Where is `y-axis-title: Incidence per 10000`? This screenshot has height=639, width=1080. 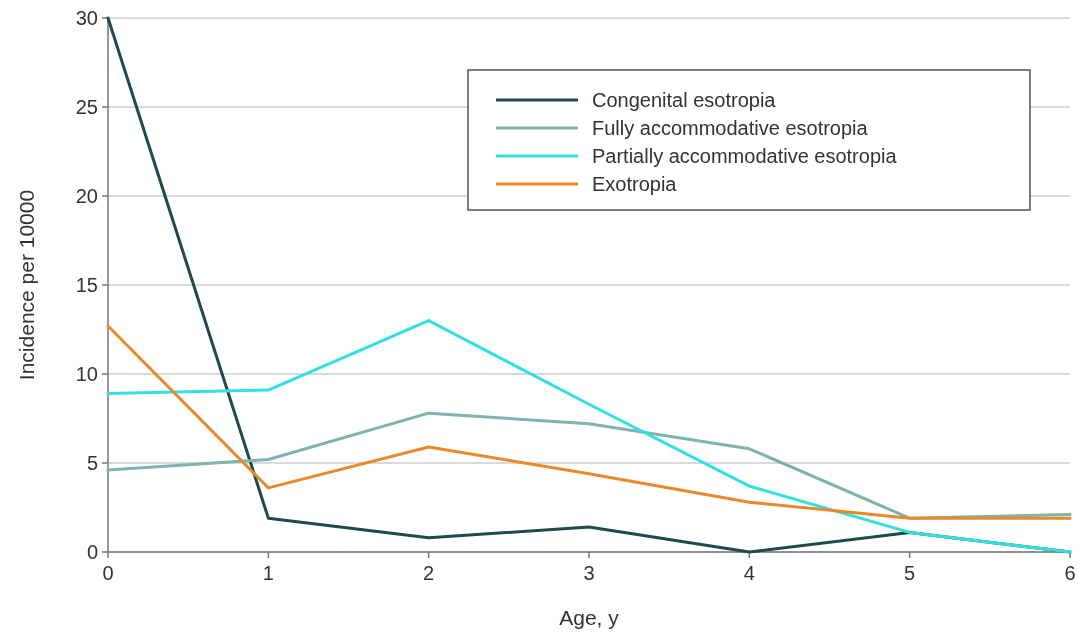 y-axis-title: Incidence per 10000 is located at coordinates (26, 285).